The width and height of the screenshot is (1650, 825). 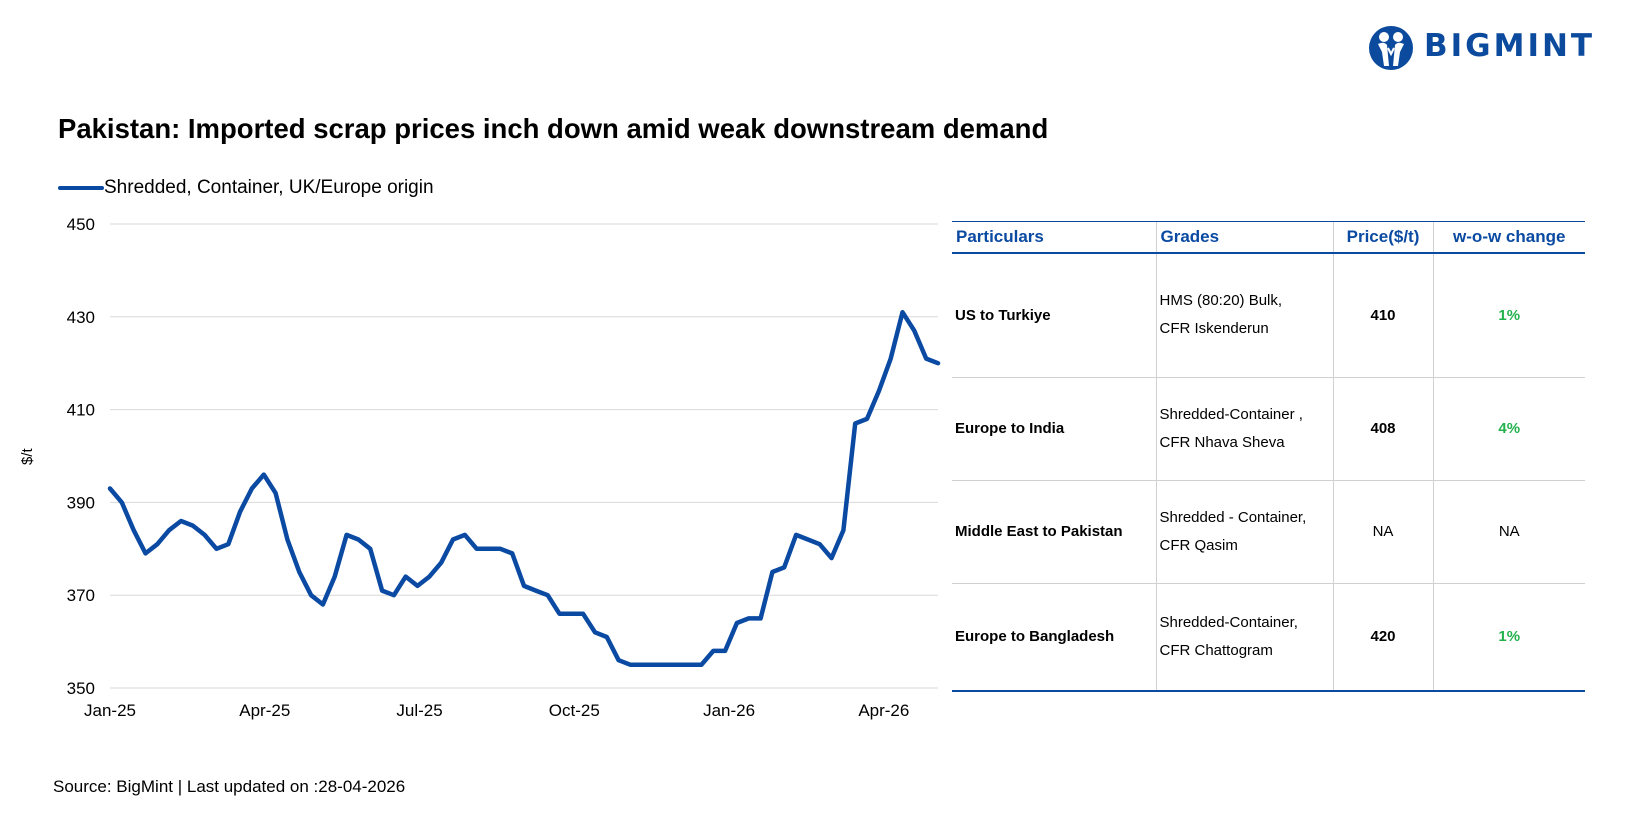 I want to click on cell-change: NA, so click(x=1508, y=532).